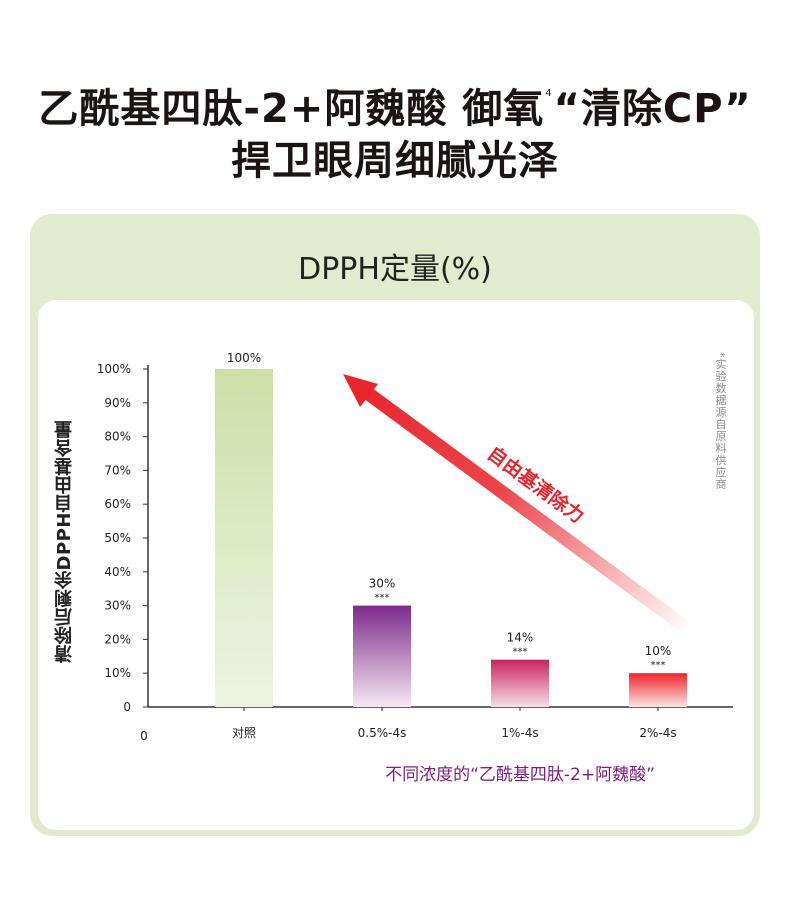 This screenshot has height=904, width=790. I want to click on y-tick-label: 80%, so click(117, 437).